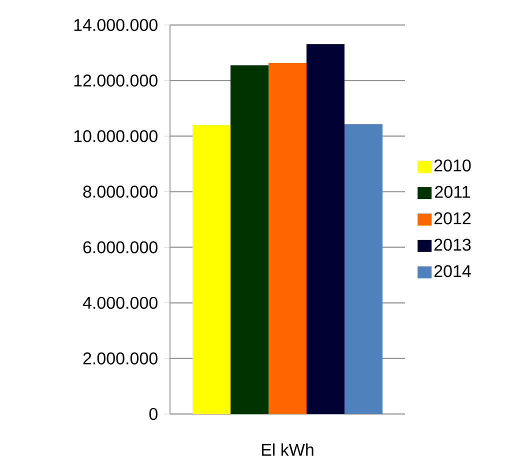 This screenshot has height=462, width=507. Describe the element at coordinates (452, 218) in the screenshot. I see `legend-label: 2012` at that location.